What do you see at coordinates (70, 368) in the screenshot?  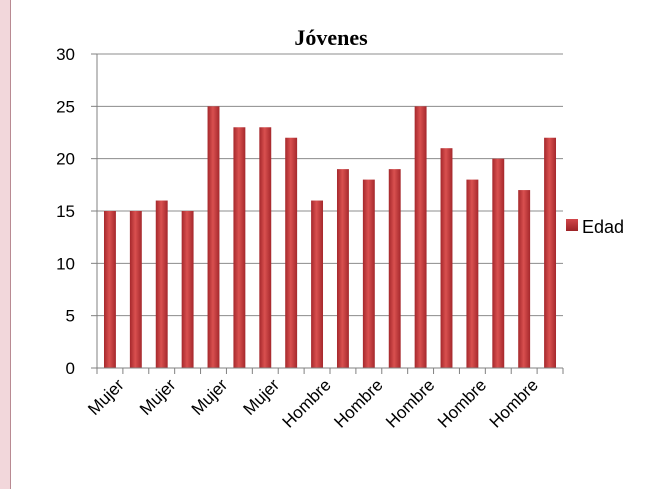 I see `y-tick-label: 0` at bounding box center [70, 368].